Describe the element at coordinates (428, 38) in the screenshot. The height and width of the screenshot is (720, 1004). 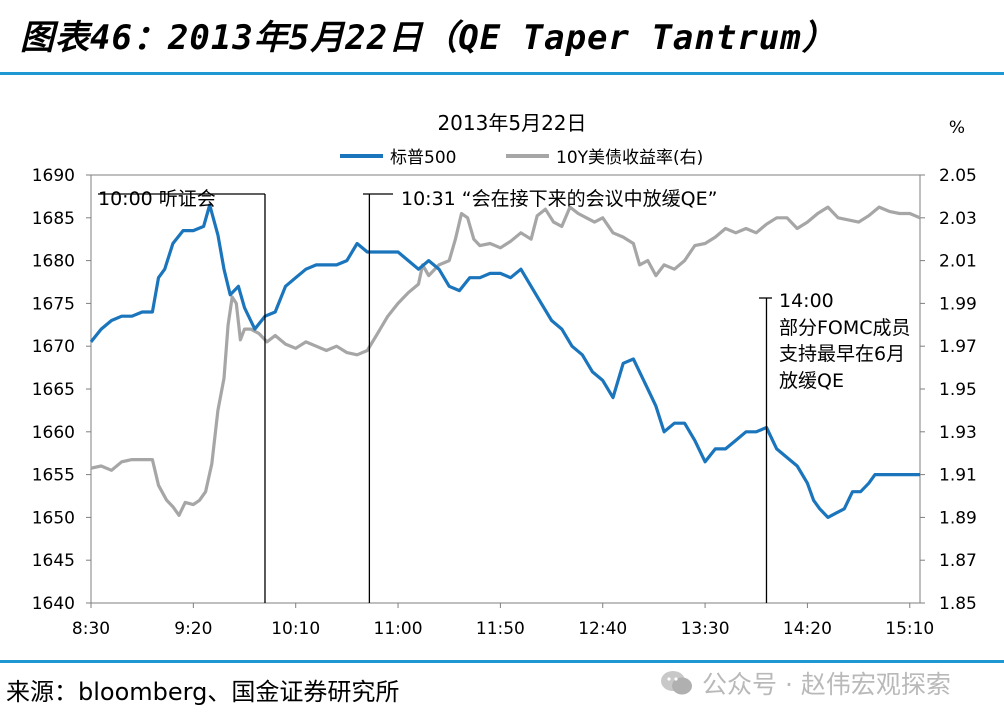
I see `figure-title: 图表46：2013年5月22日（QE Taper Tantrum）` at that location.